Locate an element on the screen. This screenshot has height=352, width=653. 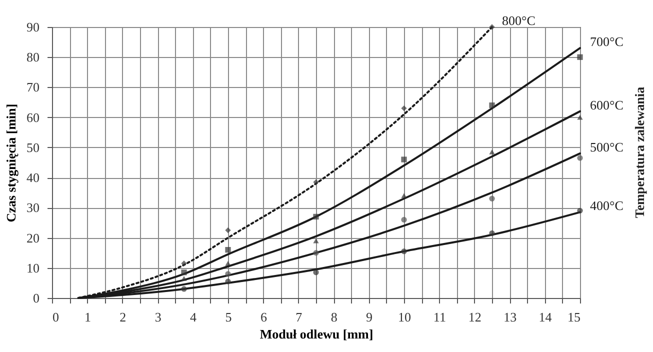
x-tick-label: 2 is located at coordinates (123, 317).